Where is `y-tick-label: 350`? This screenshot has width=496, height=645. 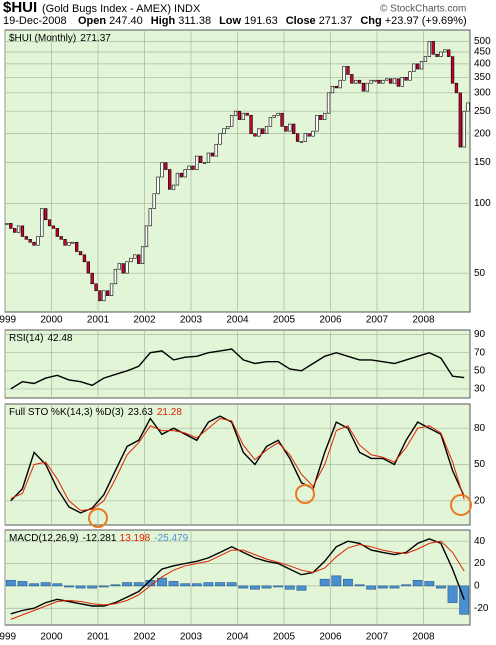
y-tick-label: 350 is located at coordinates (482, 77).